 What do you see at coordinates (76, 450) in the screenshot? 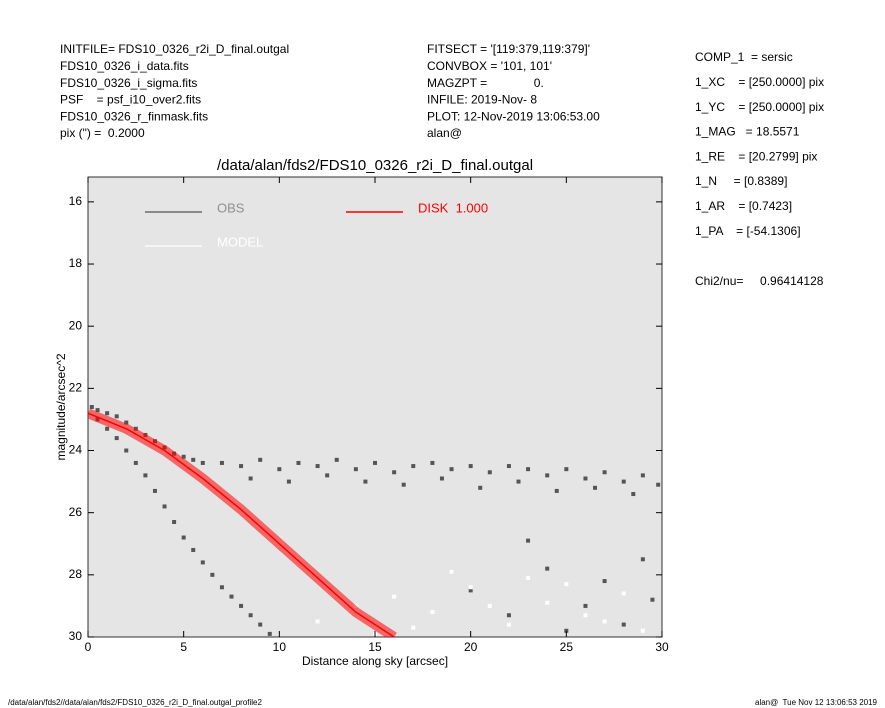
I see `y-tick-label: 24` at bounding box center [76, 450].